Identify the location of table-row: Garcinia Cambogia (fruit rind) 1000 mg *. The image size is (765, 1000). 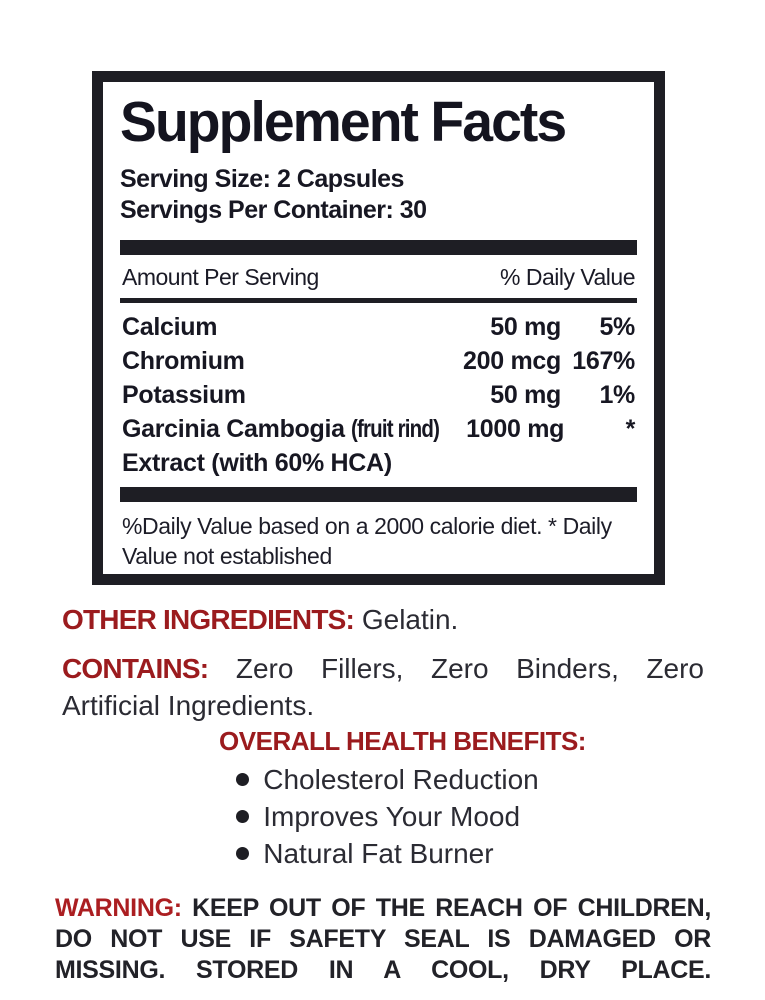
(378, 429).